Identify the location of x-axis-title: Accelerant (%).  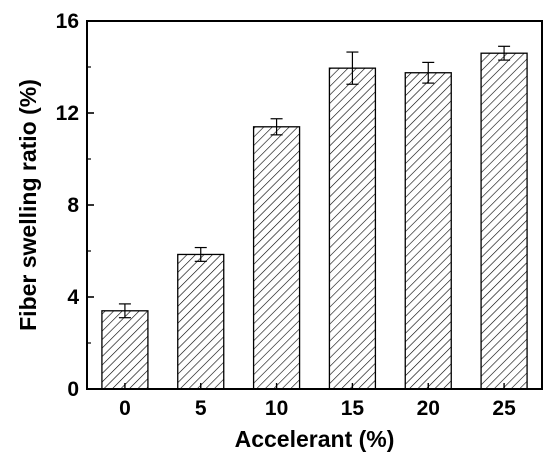
(315, 439).